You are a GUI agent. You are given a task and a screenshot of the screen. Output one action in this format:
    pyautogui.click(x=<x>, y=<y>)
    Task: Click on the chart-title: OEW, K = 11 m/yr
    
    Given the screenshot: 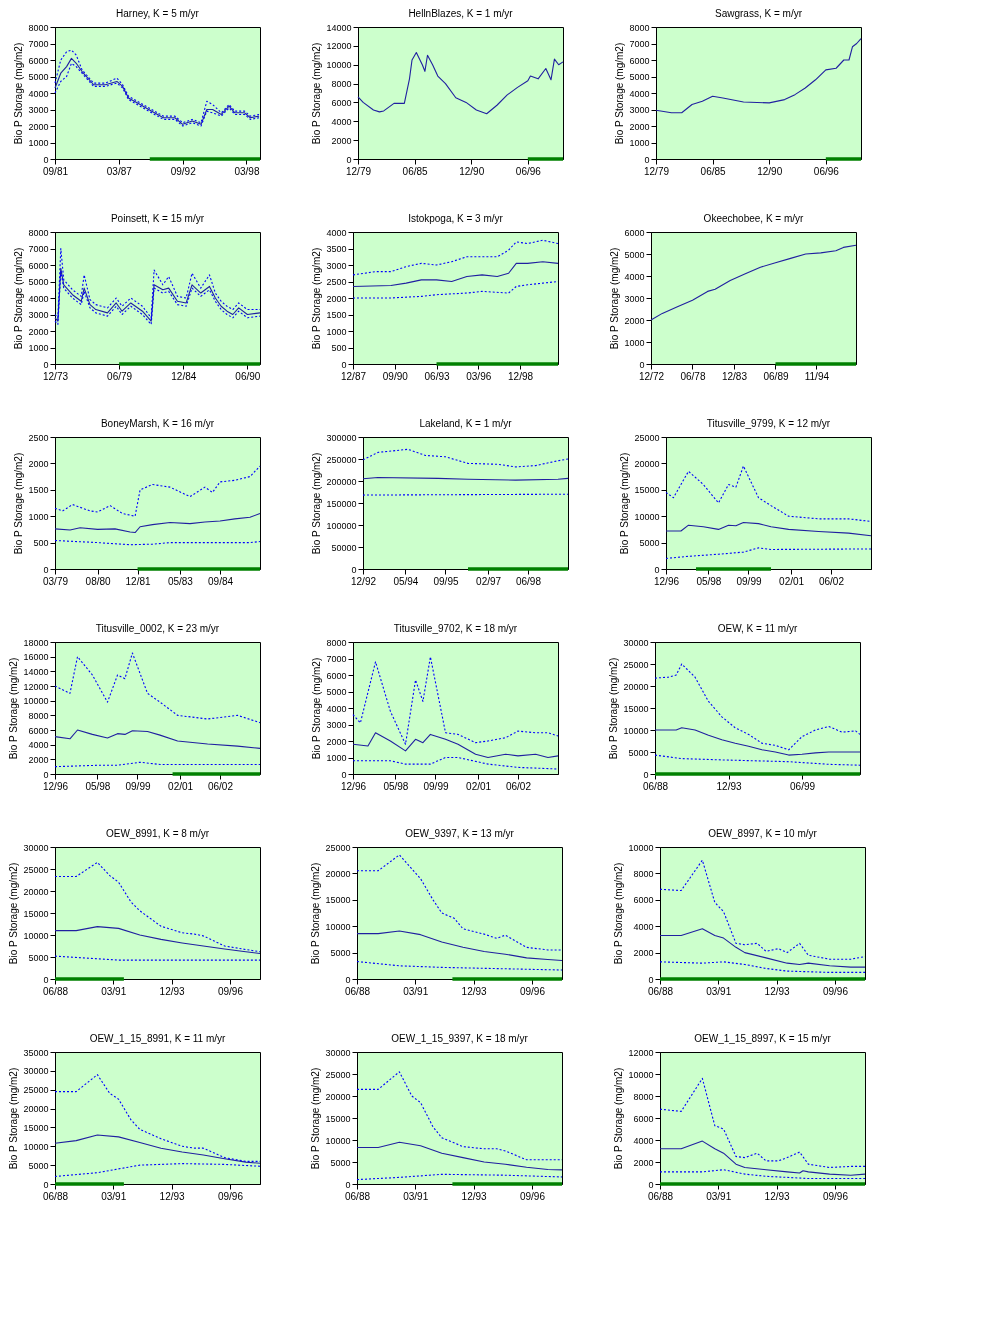 What is the action you would take?
    pyautogui.click(x=757, y=628)
    